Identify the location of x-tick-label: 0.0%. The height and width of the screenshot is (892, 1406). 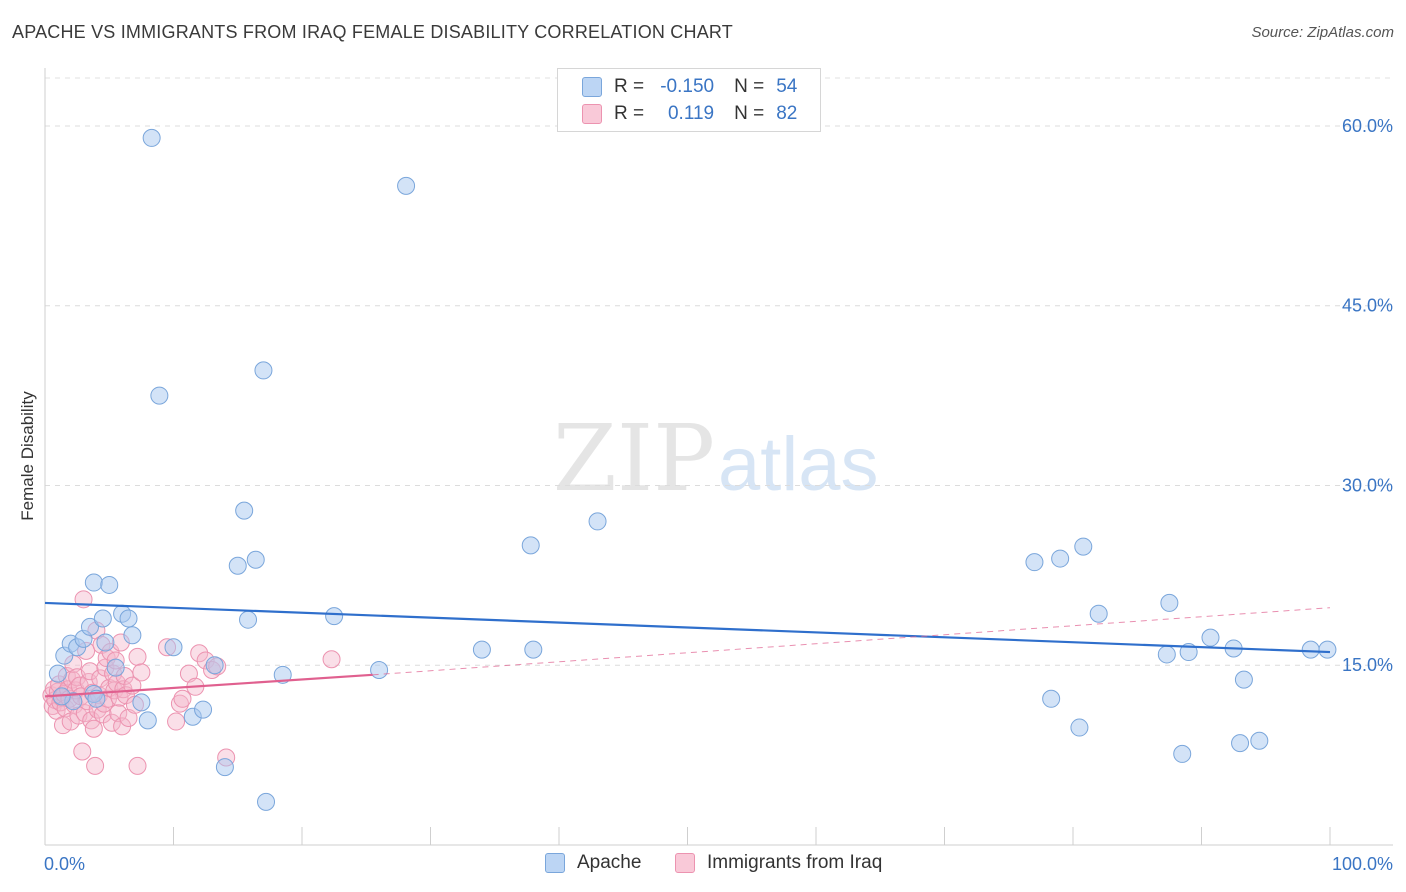
(64, 864).